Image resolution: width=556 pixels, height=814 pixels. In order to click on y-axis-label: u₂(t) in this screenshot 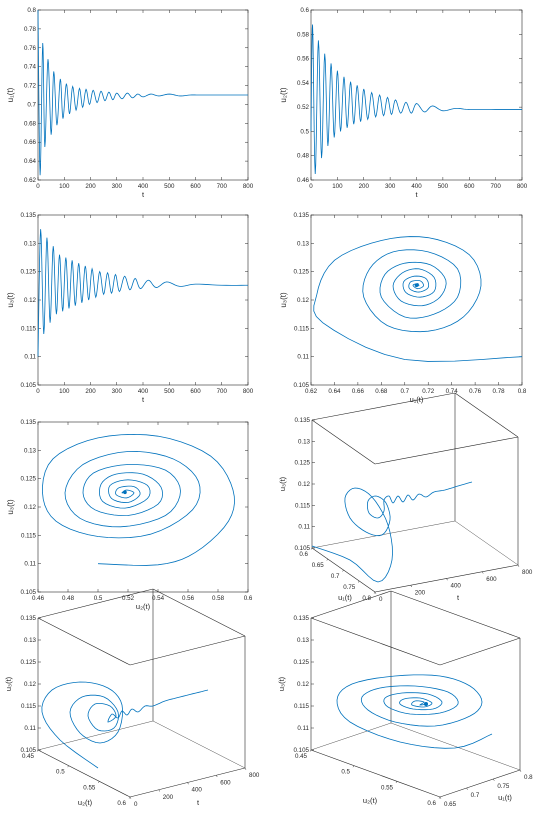, I will do `click(283, 94)`.